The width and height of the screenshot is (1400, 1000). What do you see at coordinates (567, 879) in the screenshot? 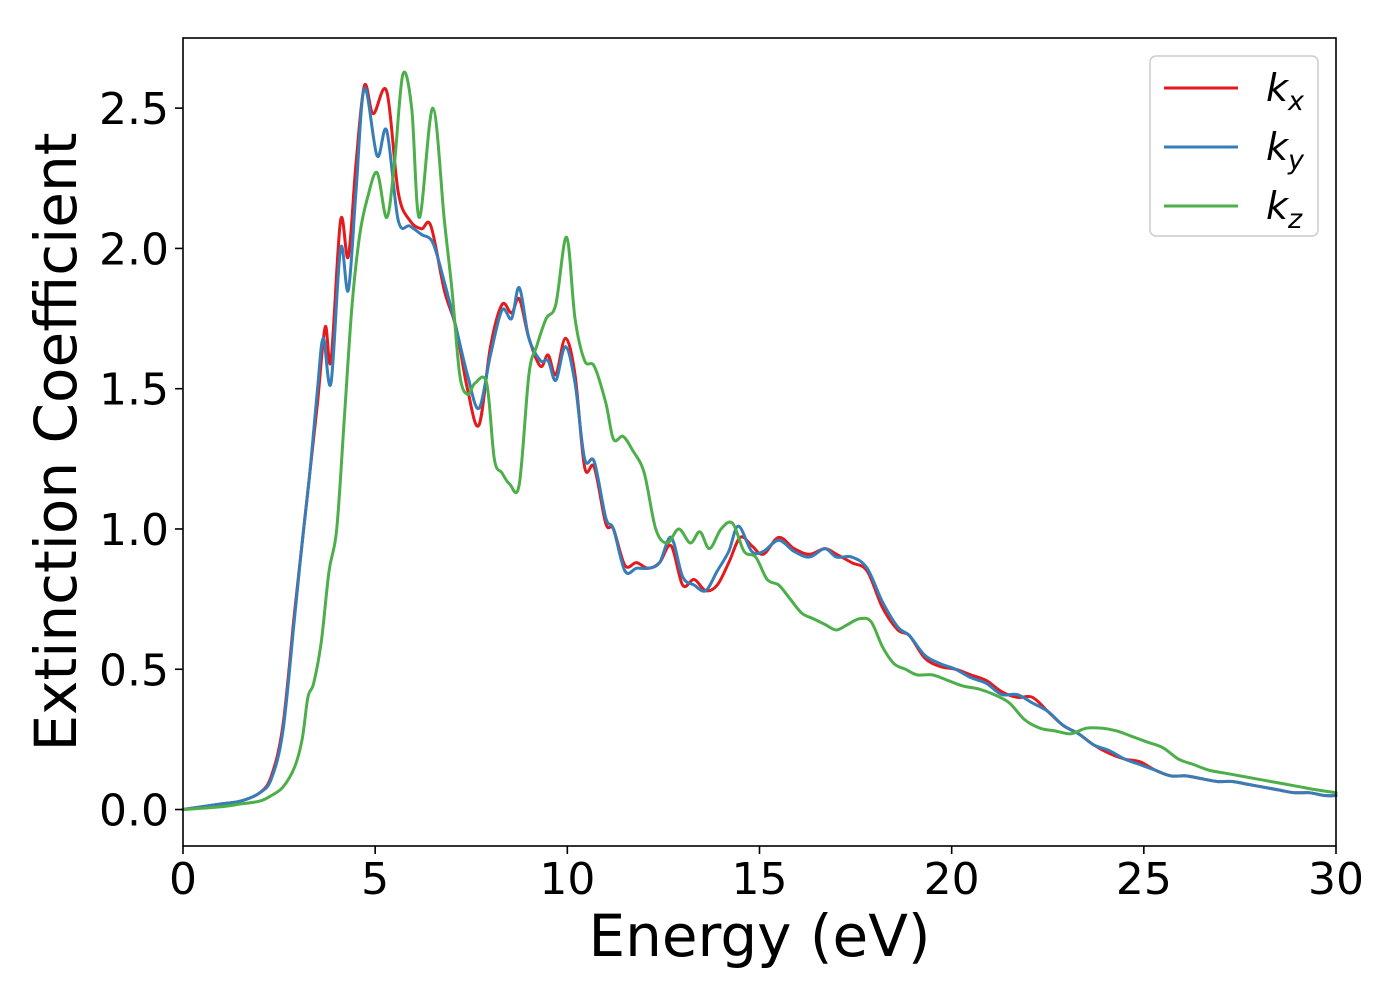
I see `x-tick-label: 10` at bounding box center [567, 879].